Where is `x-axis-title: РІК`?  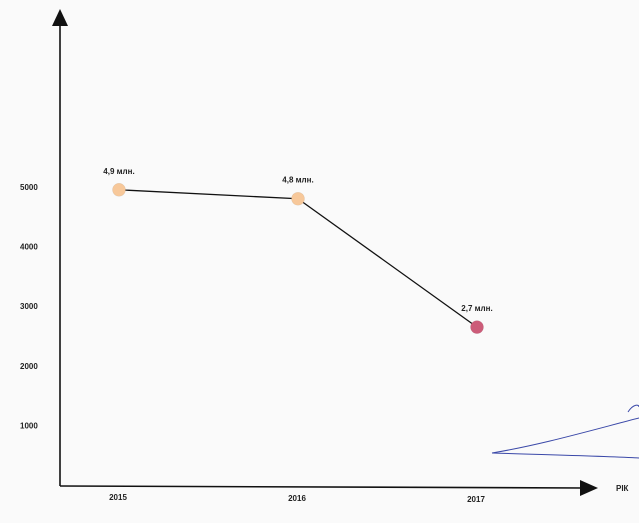 x-axis-title: РІК is located at coordinates (622, 488).